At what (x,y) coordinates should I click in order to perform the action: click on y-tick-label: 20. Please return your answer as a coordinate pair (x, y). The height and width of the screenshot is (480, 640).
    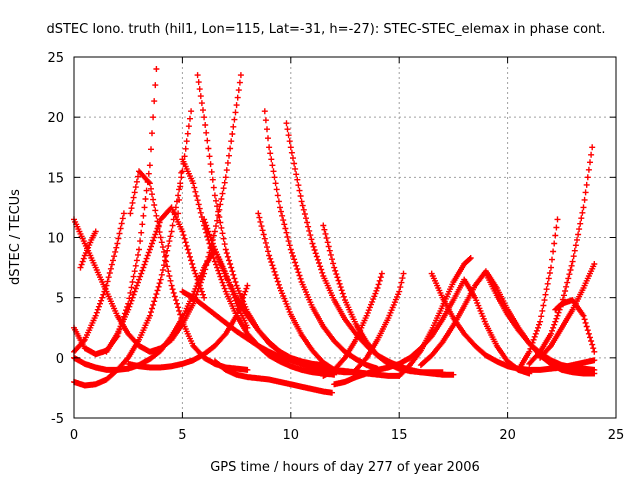
    Looking at the image, I should click on (55, 118).